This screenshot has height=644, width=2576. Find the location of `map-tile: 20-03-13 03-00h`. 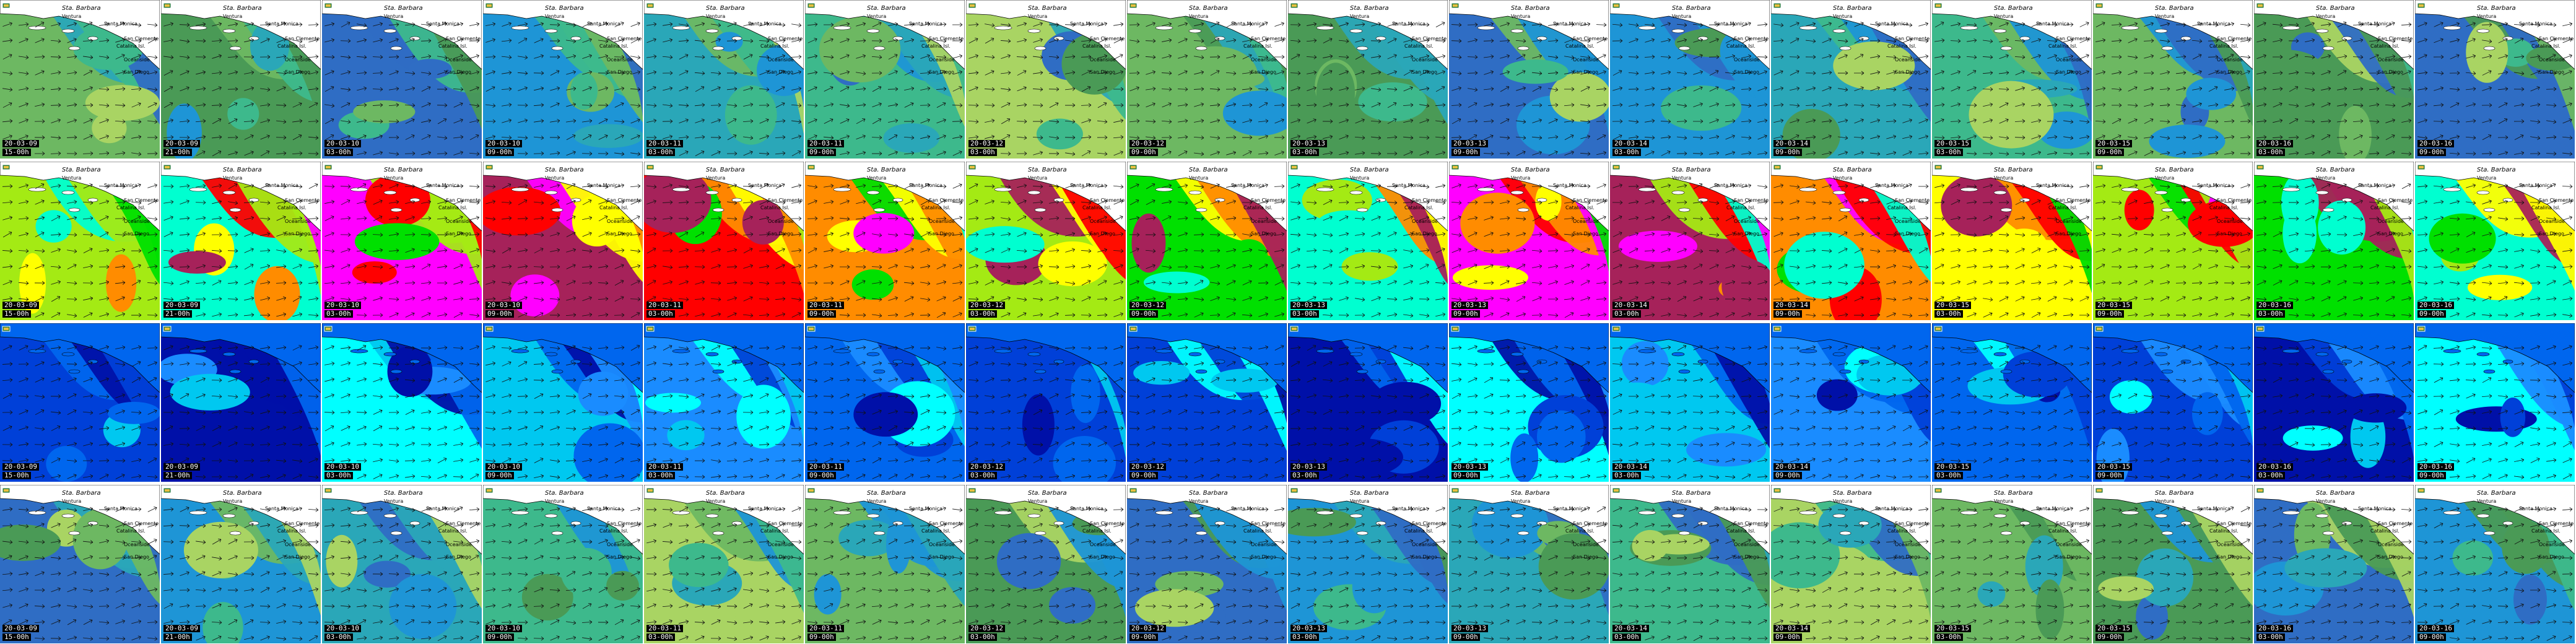

map-tile: 20-03-13 03-00h is located at coordinates (1368, 402).